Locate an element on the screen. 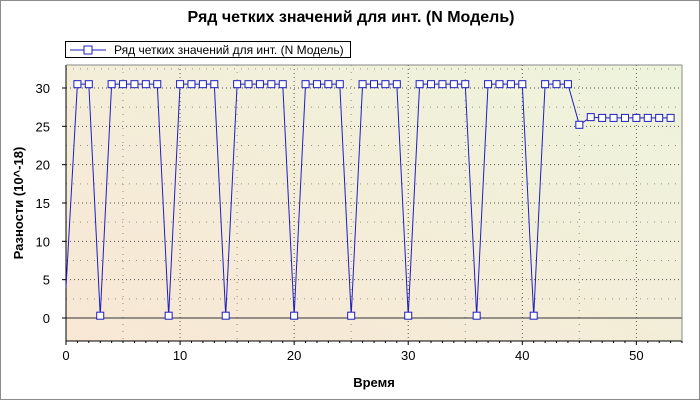 The height and width of the screenshot is (401, 700). x-tick-label: 50 is located at coordinates (636, 355).